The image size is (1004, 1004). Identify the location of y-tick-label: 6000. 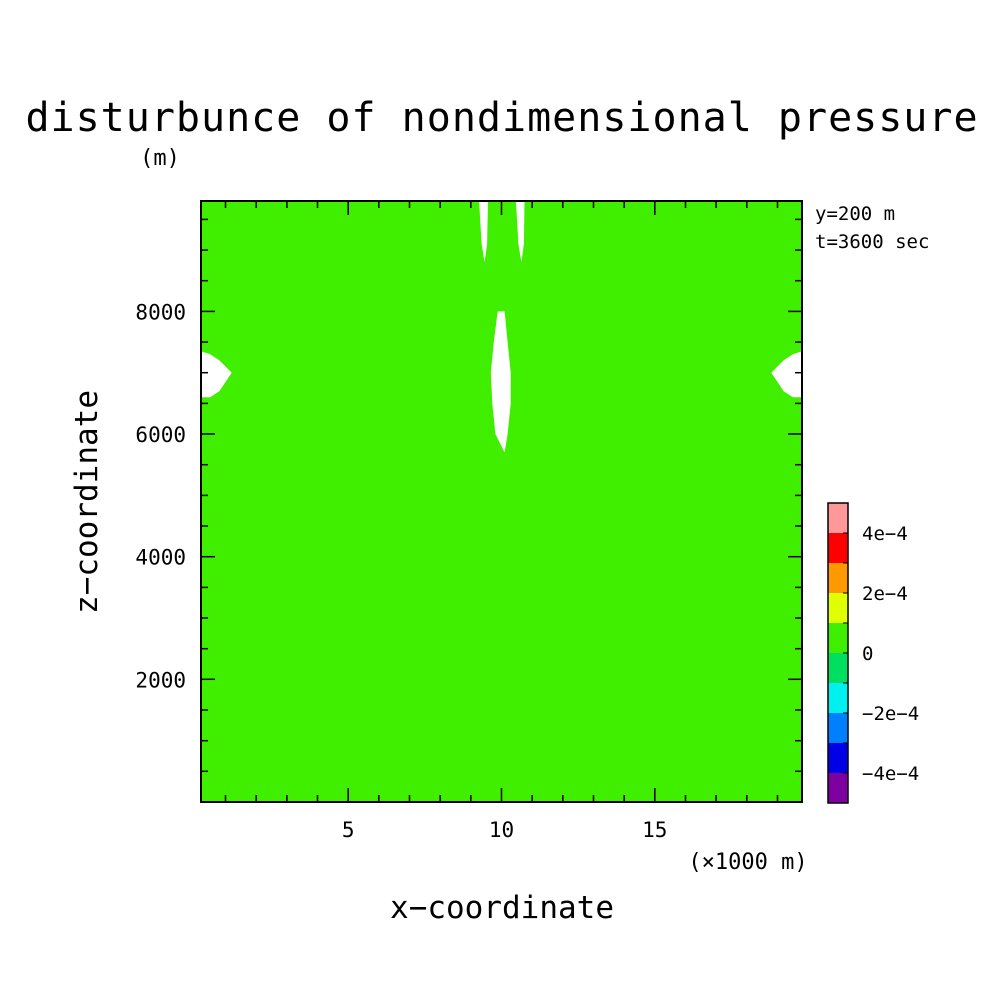
(160, 435).